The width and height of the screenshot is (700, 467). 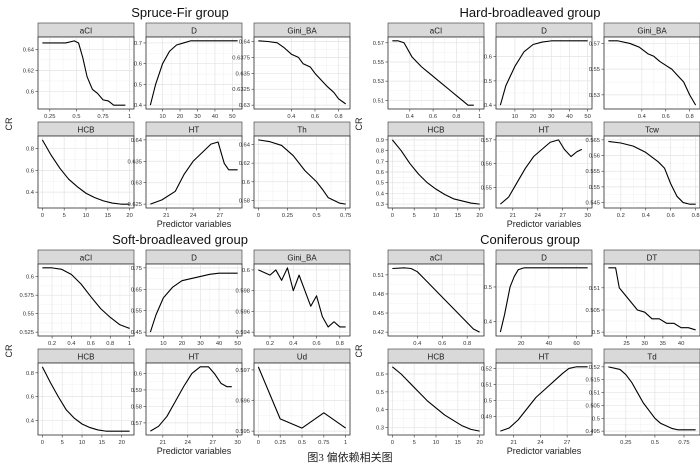 What do you see at coordinates (86, 258) in the screenshot?
I see `facet-strip-label: aCI` at bounding box center [86, 258].